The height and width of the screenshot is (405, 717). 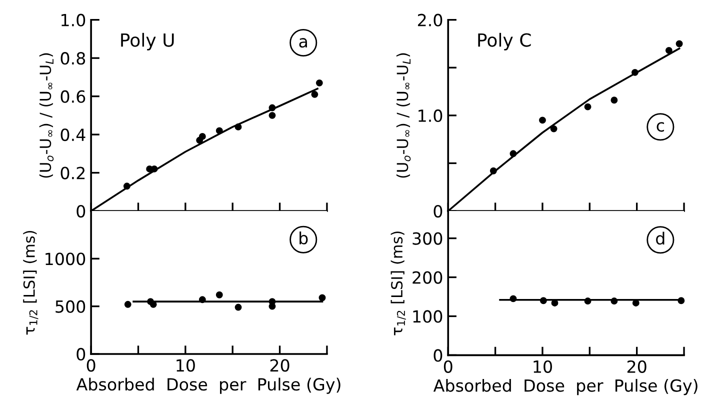 What do you see at coordinates (304, 238) in the screenshot?
I see `annotation: b` at bounding box center [304, 238].